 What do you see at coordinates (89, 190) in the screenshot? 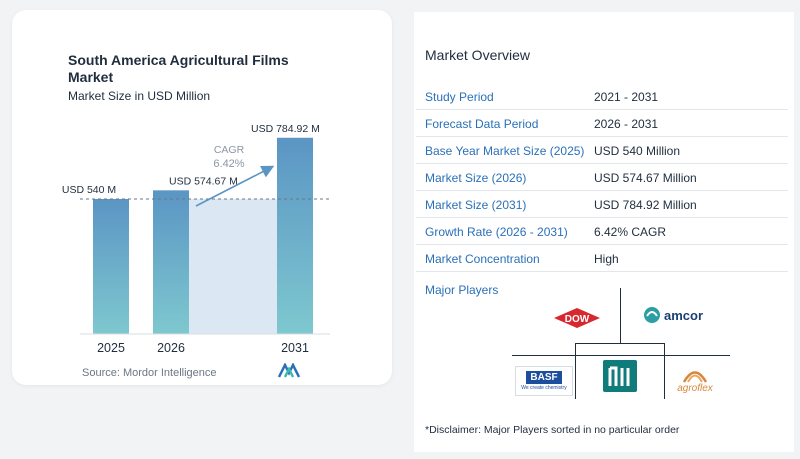
I see `data-label-2025: USD 540 M` at bounding box center [89, 190].